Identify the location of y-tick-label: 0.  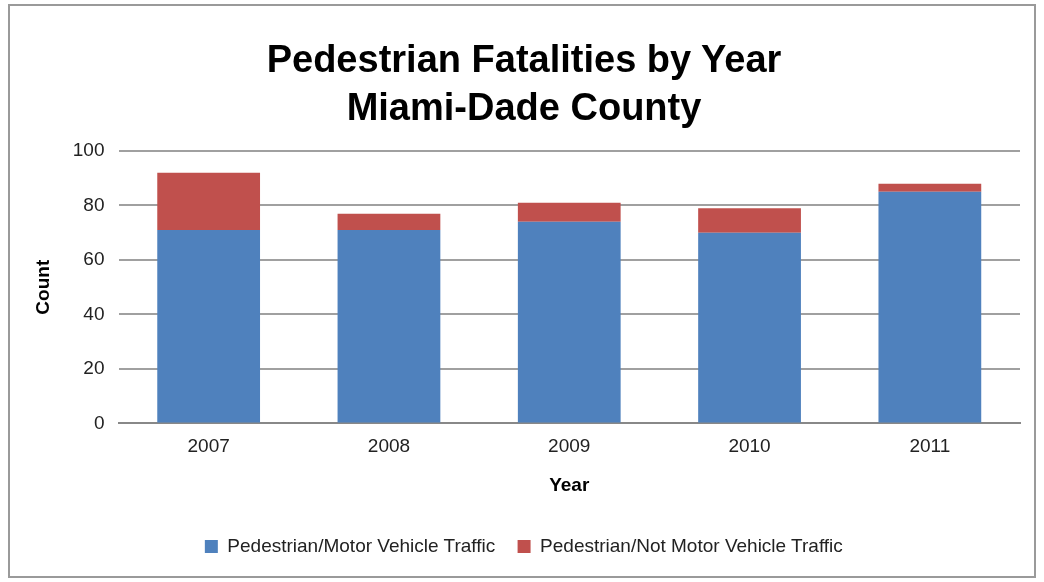
(99, 422).